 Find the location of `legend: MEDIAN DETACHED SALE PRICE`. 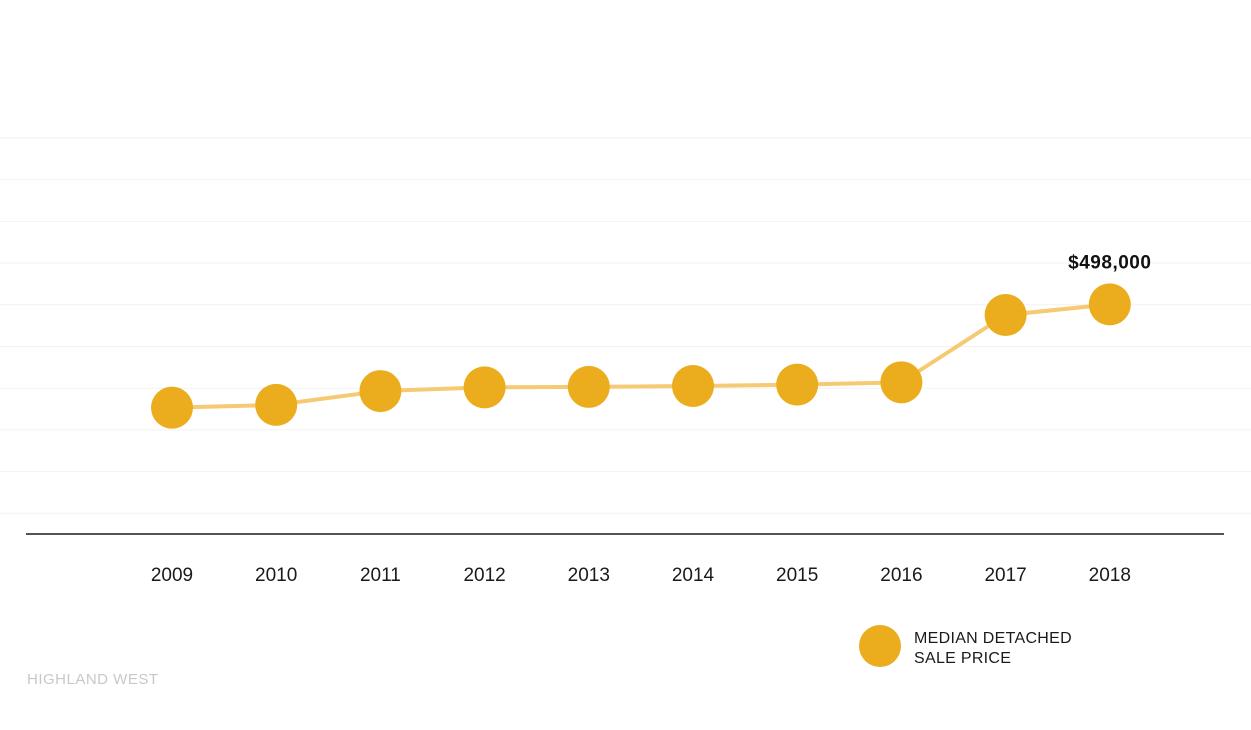

legend: MEDIAN DETACHED SALE PRICE is located at coordinates (965, 646).